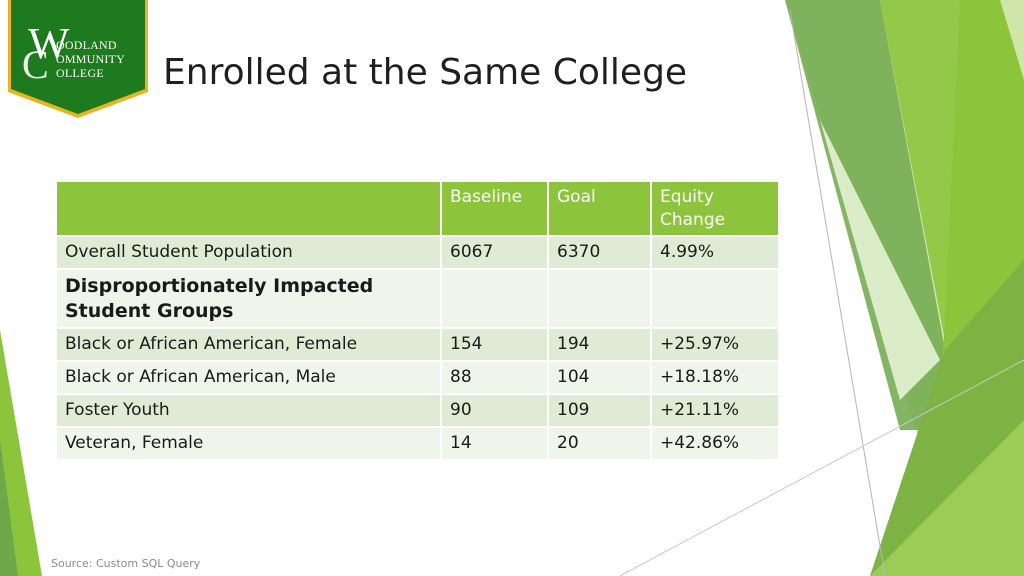 This screenshot has height=576, width=1024. Describe the element at coordinates (600, 209) in the screenshot. I see `header-goal: Goal` at that location.